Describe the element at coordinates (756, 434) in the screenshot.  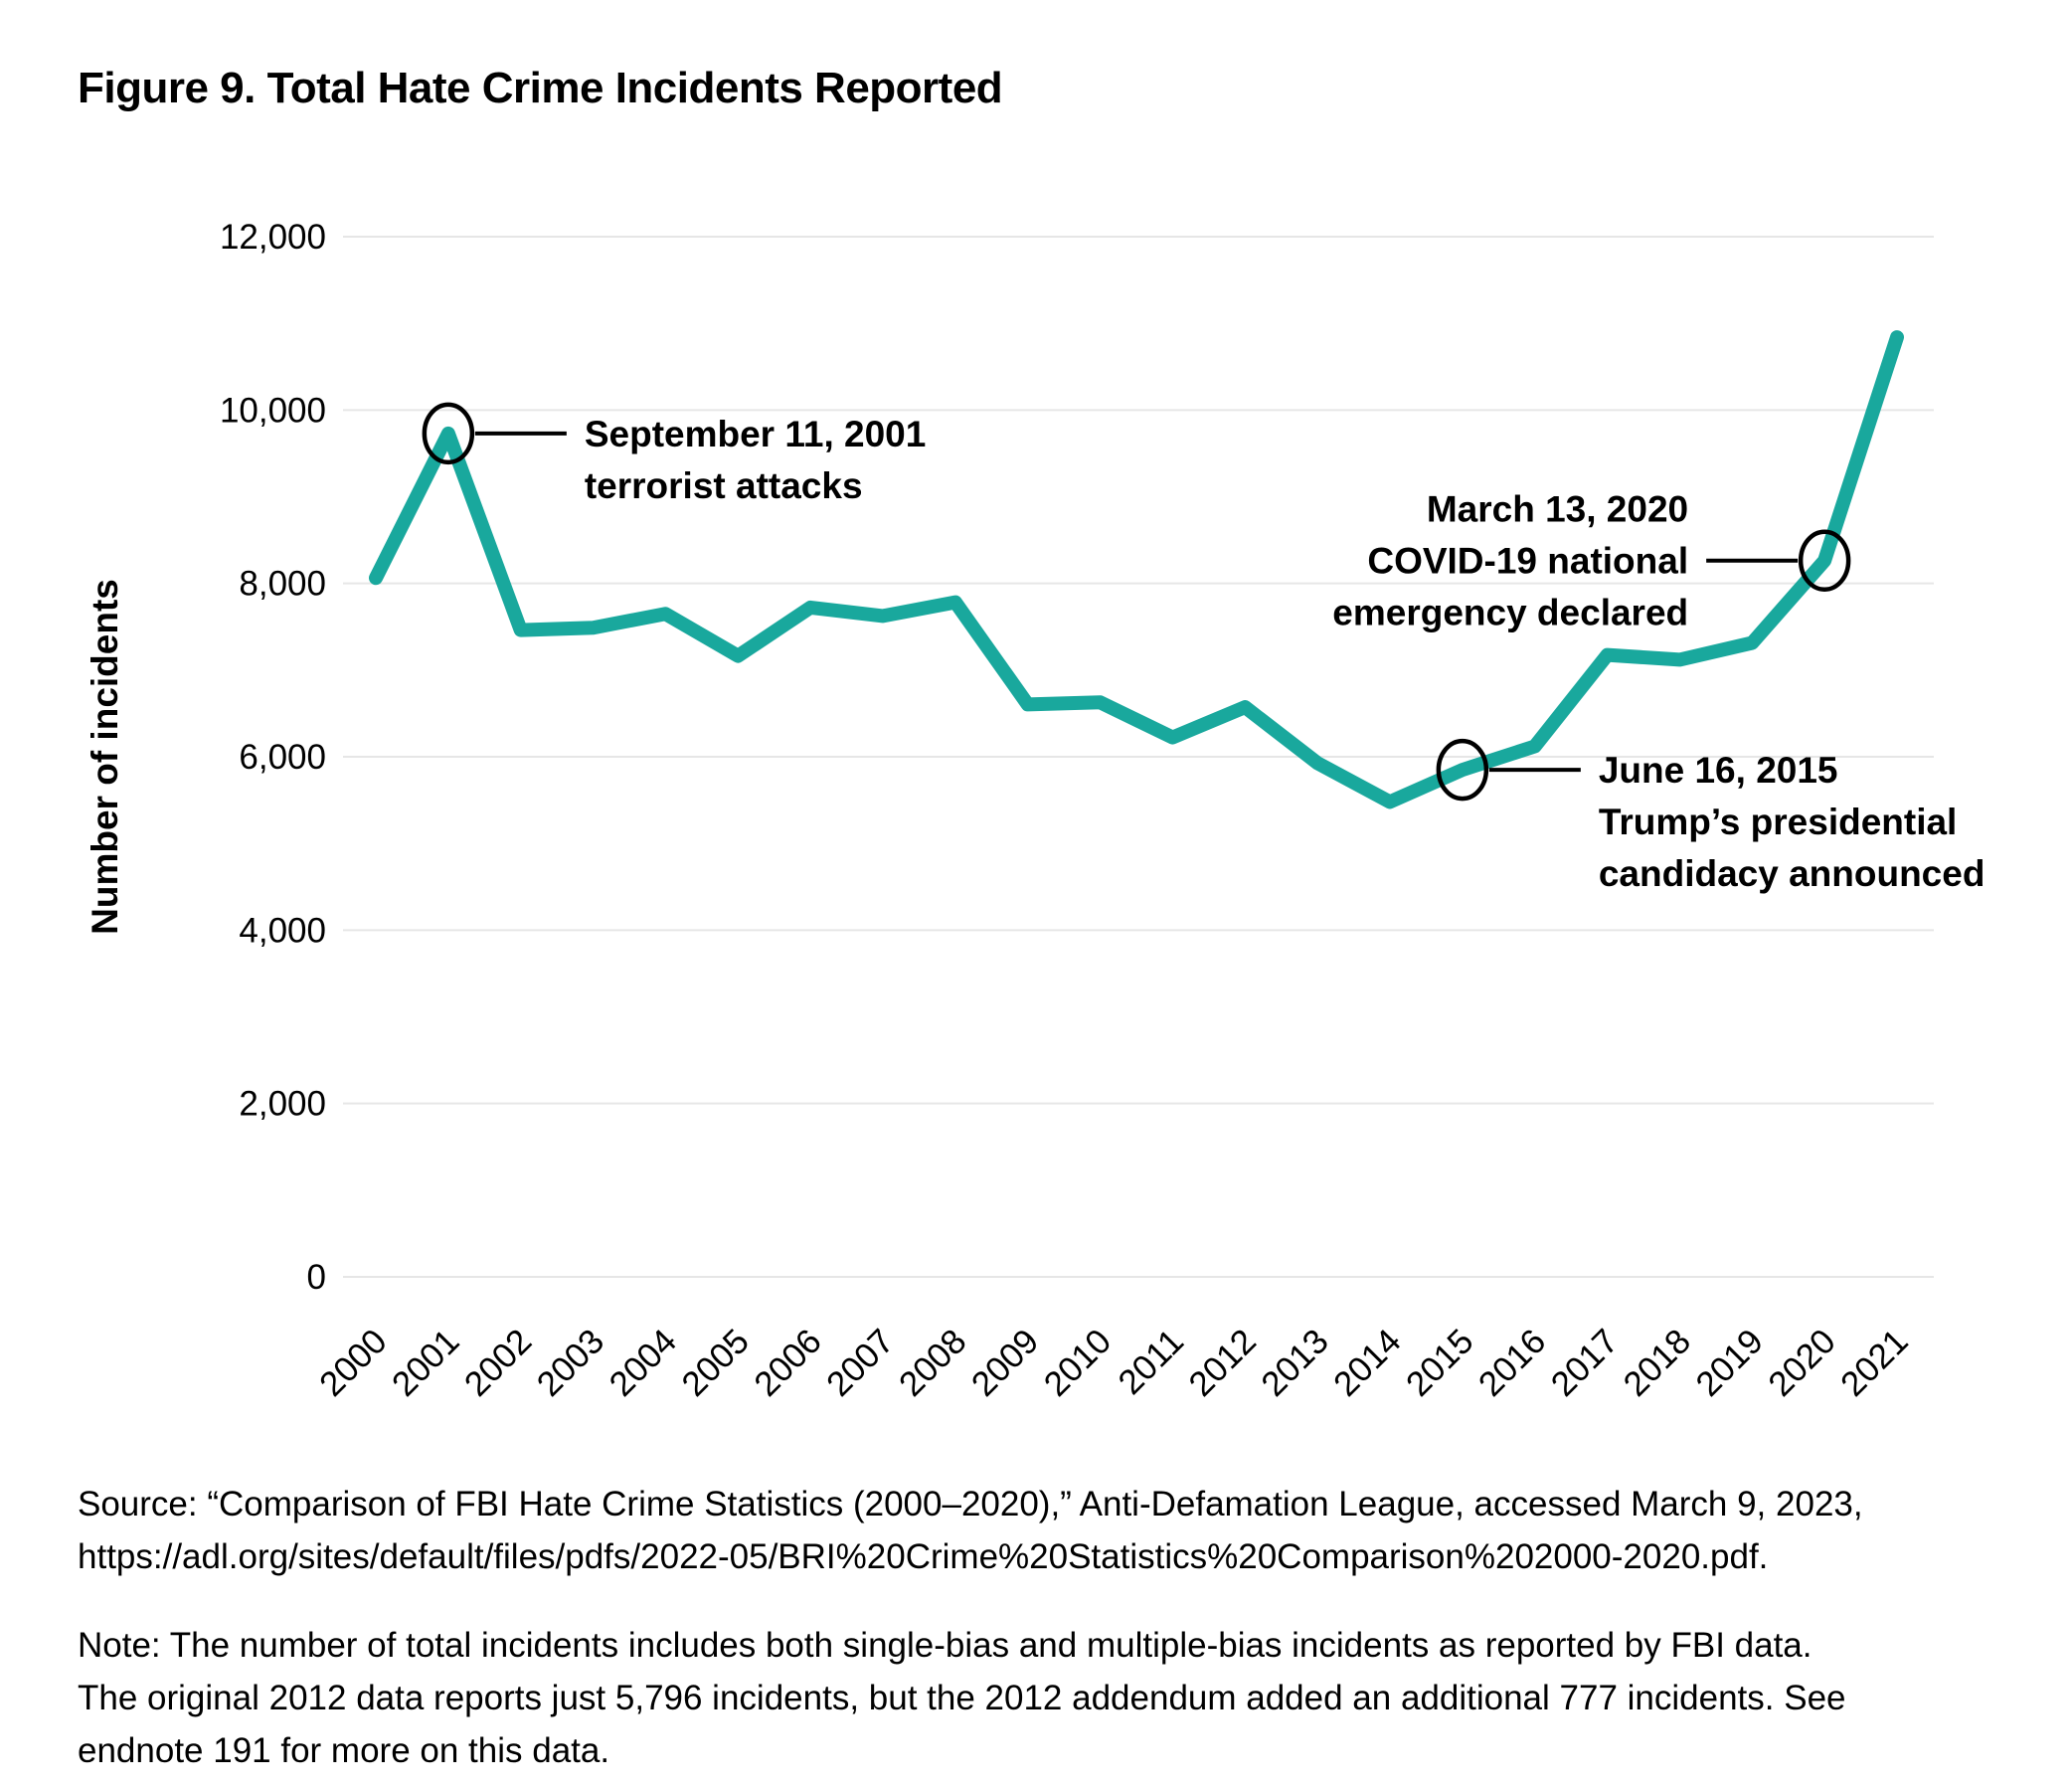
I see `annotation-label-2001: September 11, 2001` at that location.